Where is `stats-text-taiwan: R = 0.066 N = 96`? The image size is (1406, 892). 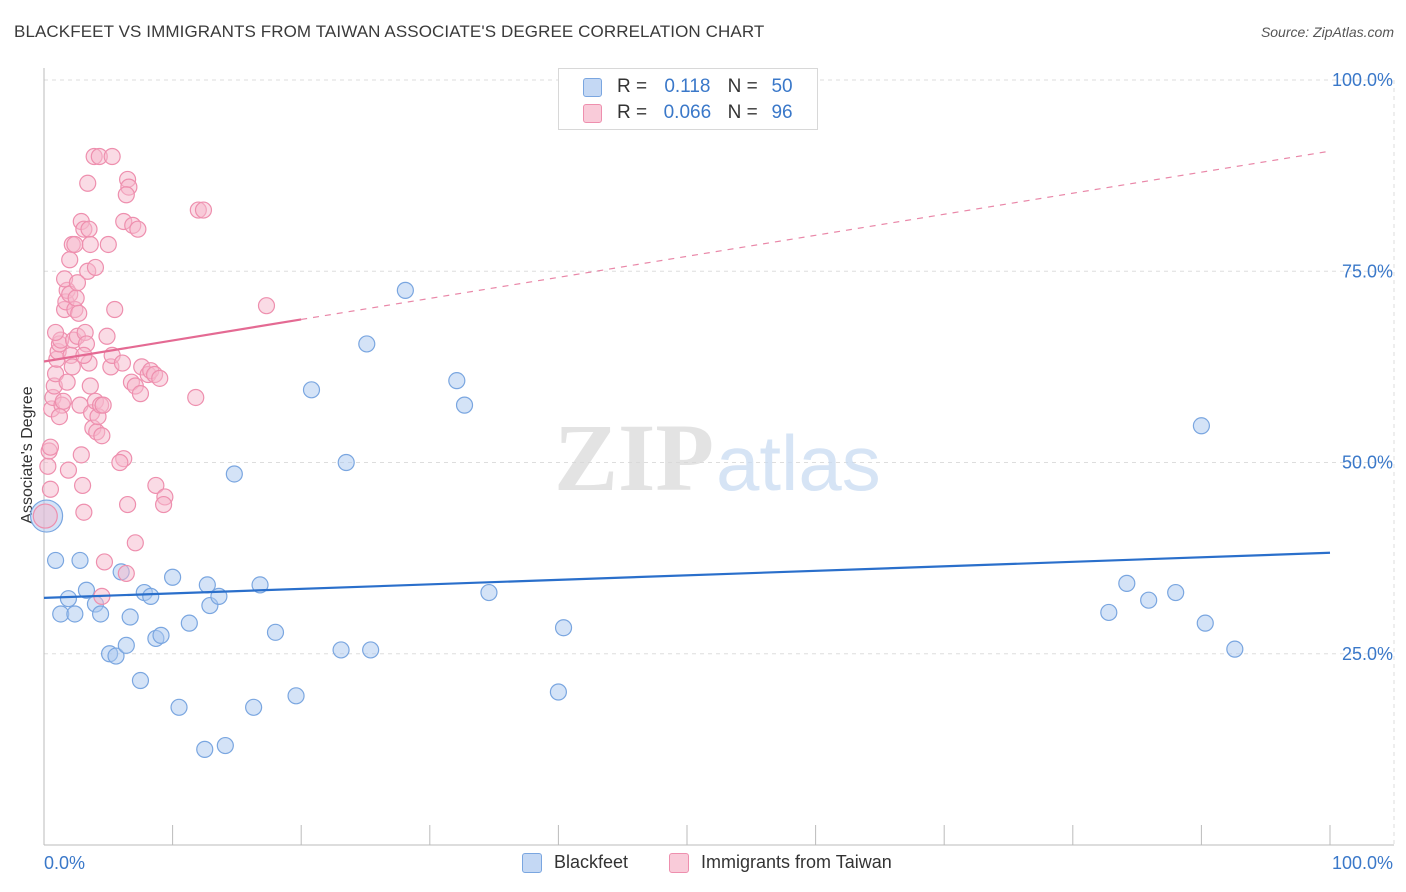 stats-text-taiwan: R = 0.066 N = 96 is located at coordinates (709, 113).